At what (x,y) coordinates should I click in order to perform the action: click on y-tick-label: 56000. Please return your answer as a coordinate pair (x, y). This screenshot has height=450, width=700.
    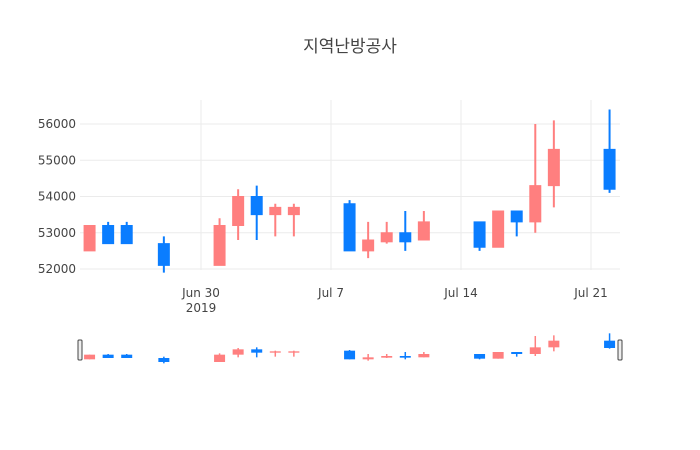
    Looking at the image, I should click on (57, 124).